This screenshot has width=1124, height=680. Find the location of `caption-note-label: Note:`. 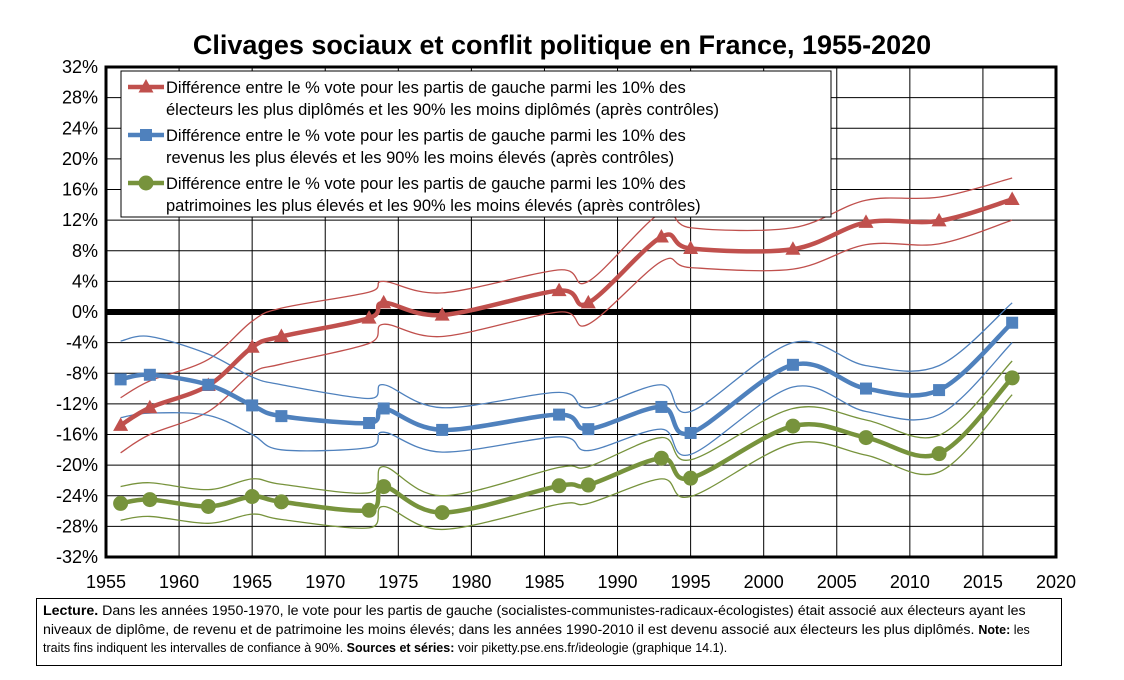

caption-note-label: Note: is located at coordinates (994, 629).